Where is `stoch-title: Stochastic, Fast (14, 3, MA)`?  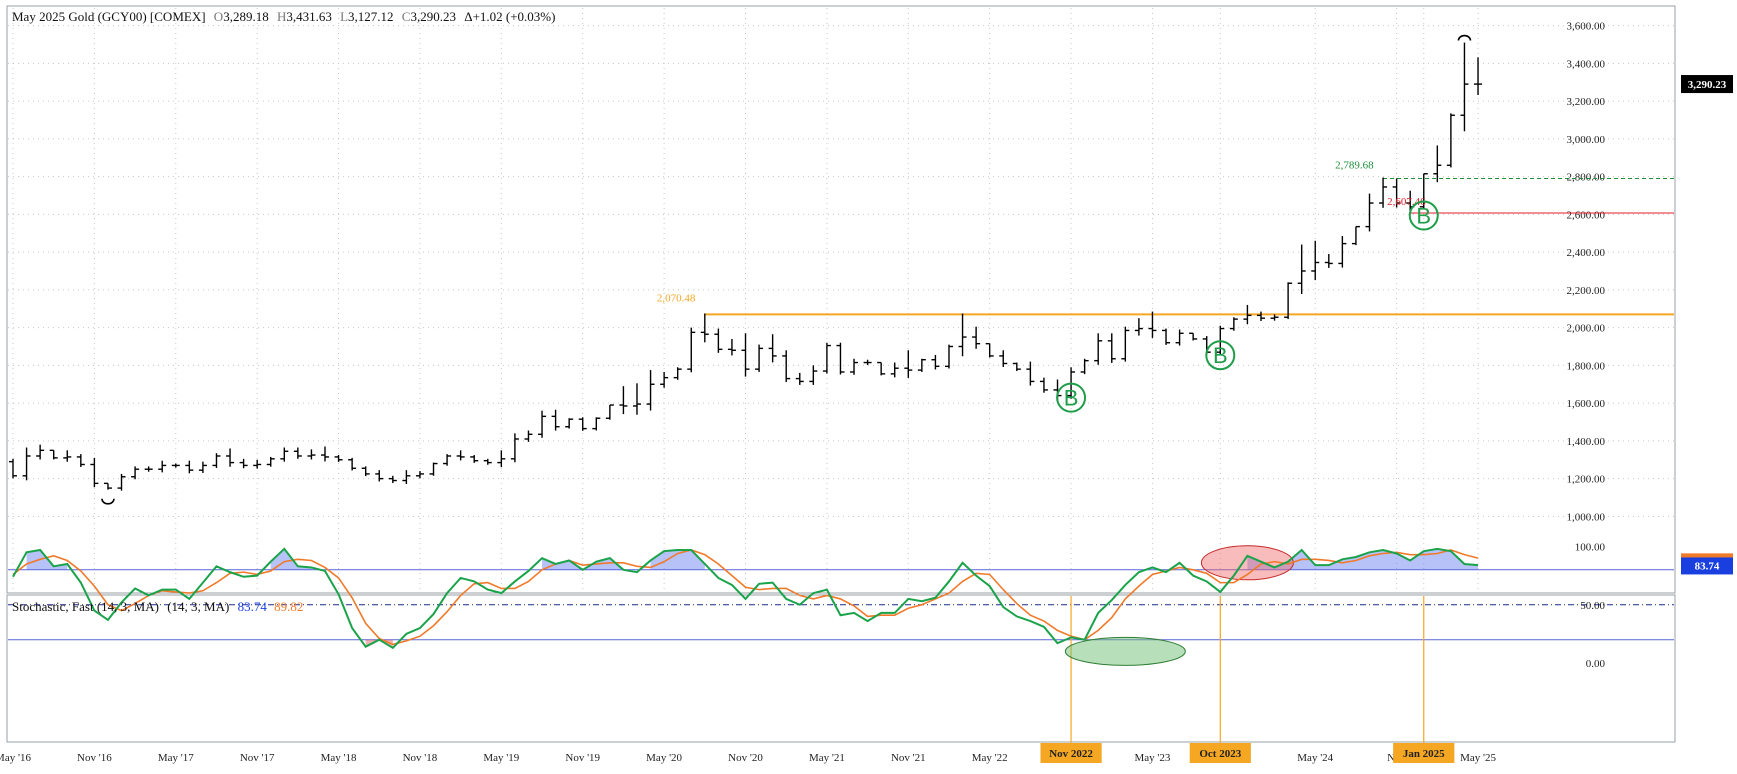
stoch-title: Stochastic, Fast (14, 3, MA) is located at coordinates (85, 606).